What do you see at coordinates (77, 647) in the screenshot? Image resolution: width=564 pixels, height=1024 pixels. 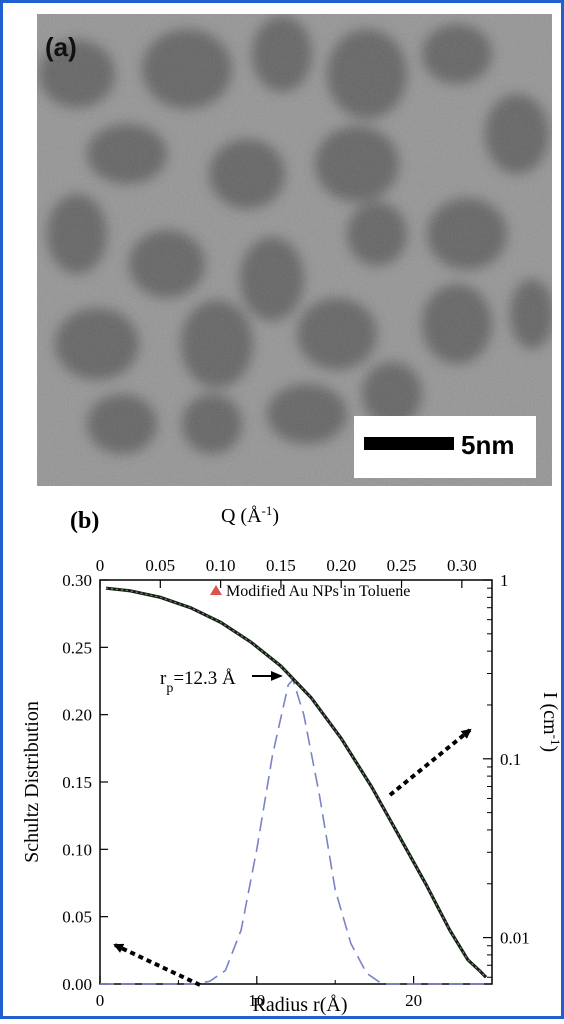 I see `y-tick-label: 0.25` at bounding box center [77, 647].